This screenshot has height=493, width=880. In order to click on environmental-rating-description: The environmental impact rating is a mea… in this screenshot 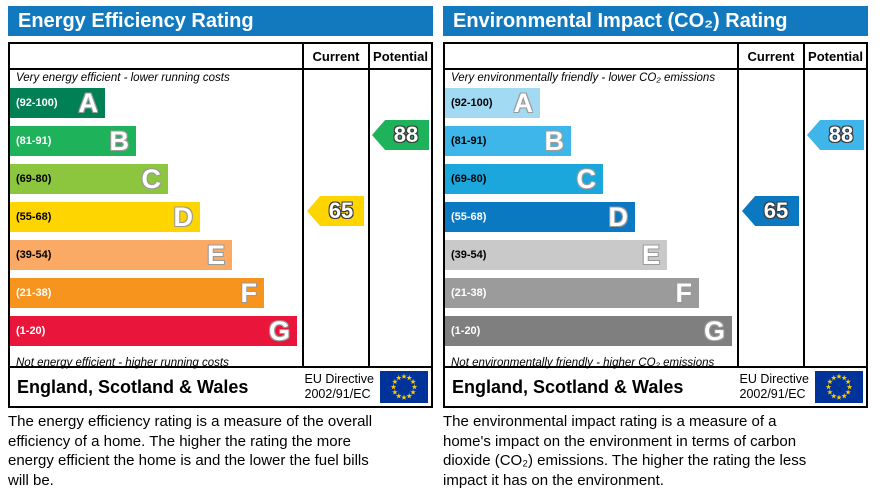, I will do `click(625, 451)`.